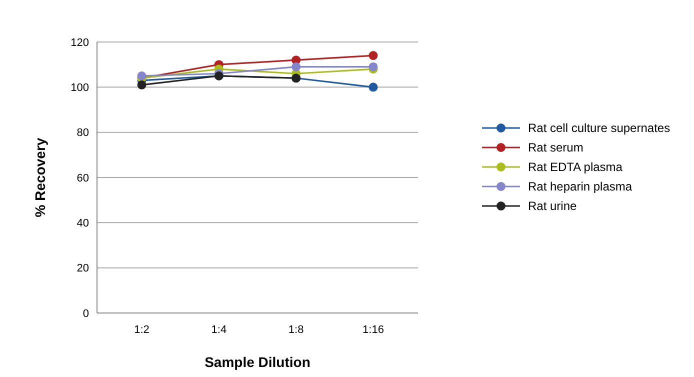  Describe the element at coordinates (142, 330) in the screenshot. I see `x-tick-label: 1:2` at that location.